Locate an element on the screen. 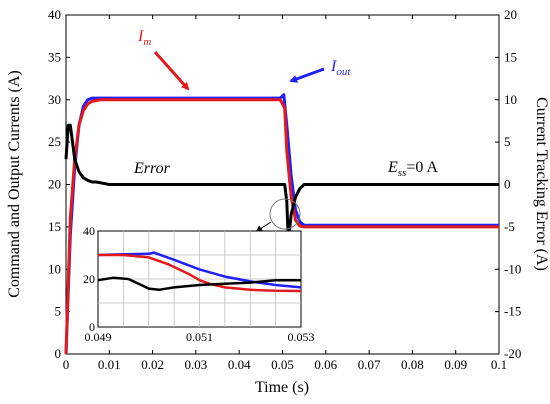 The image size is (550, 404). y-tick-label-right: 15 is located at coordinates (510, 56).